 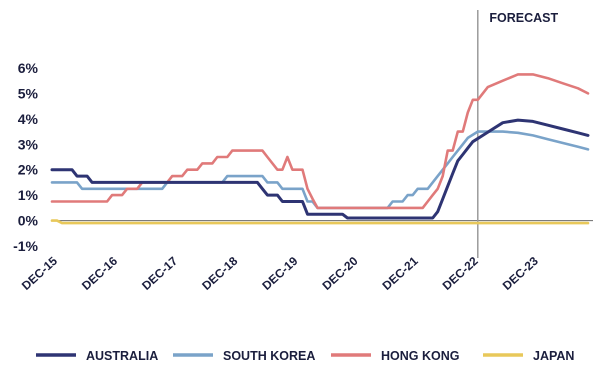 I want to click on legend-label: JAPAN, so click(x=553, y=356).